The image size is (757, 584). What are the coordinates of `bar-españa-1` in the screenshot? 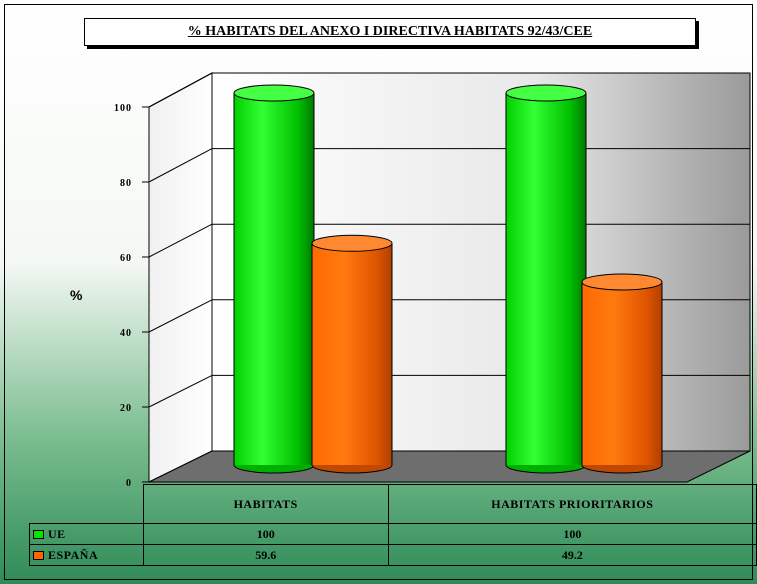 It's located at (622, 373).